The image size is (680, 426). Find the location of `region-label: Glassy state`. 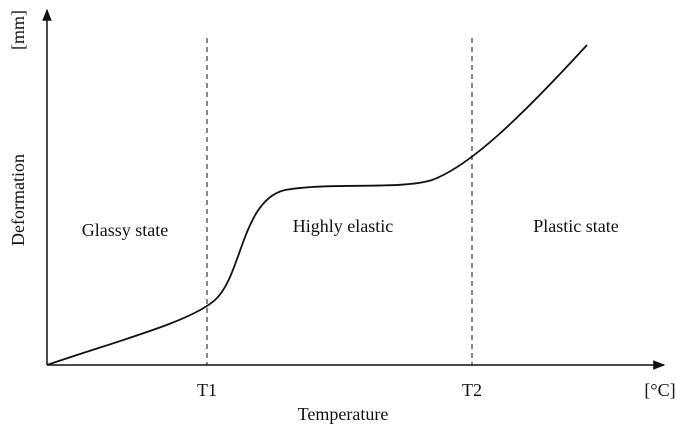

region-label: Glassy state is located at coordinates (125, 230).